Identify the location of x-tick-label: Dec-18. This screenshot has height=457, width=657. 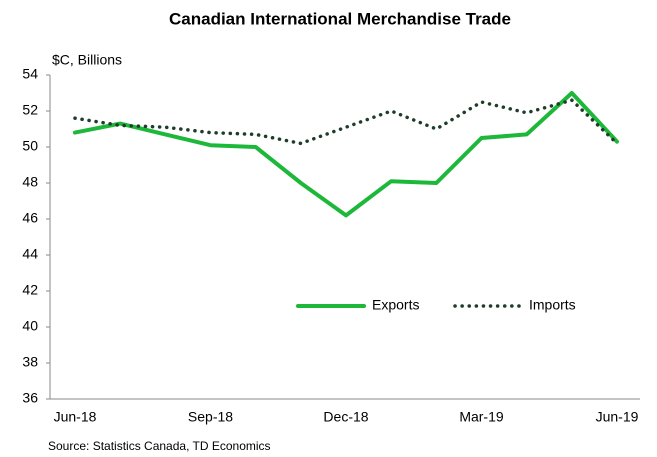
(345, 417).